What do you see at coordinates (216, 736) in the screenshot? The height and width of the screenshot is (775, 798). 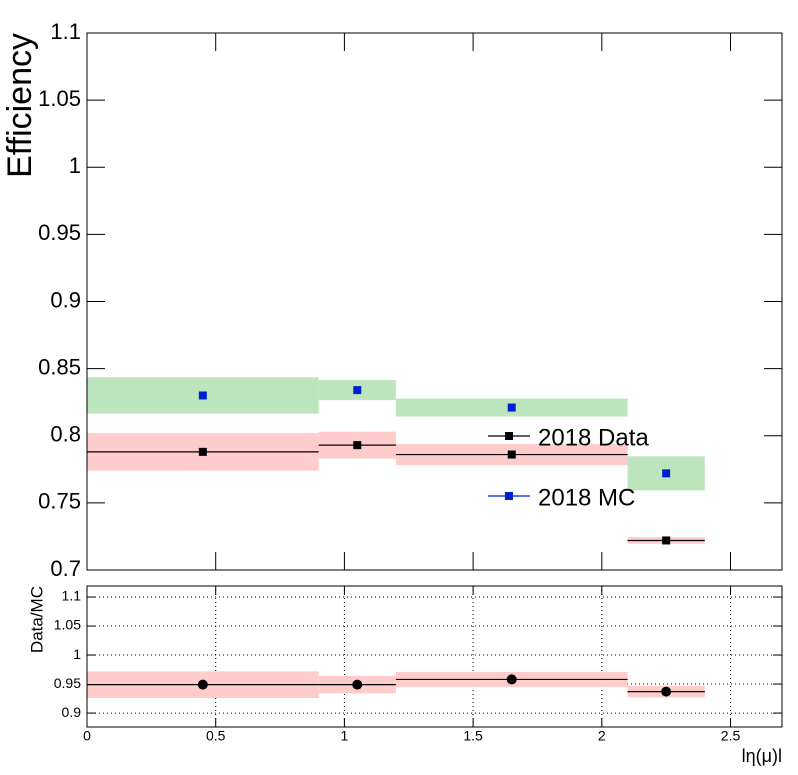 I see `x-tick-label: 0.5` at bounding box center [216, 736].